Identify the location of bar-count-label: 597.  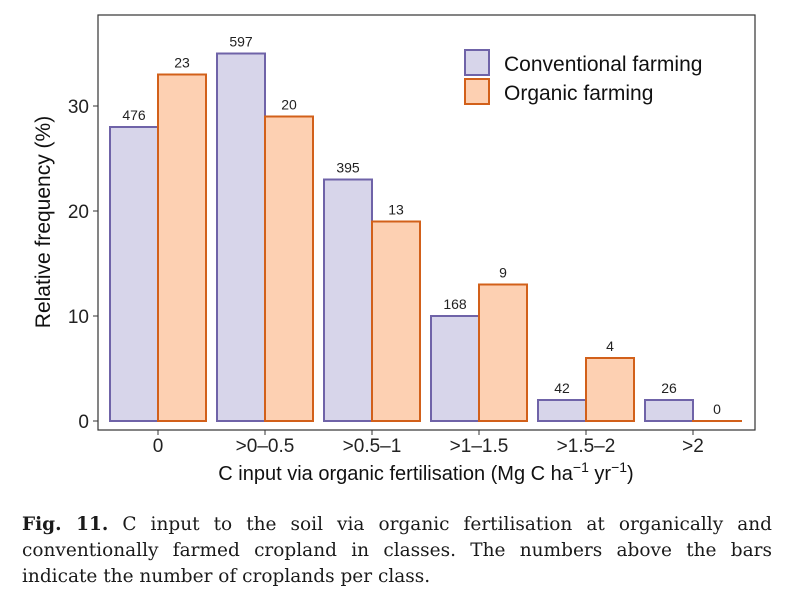
(241, 42).